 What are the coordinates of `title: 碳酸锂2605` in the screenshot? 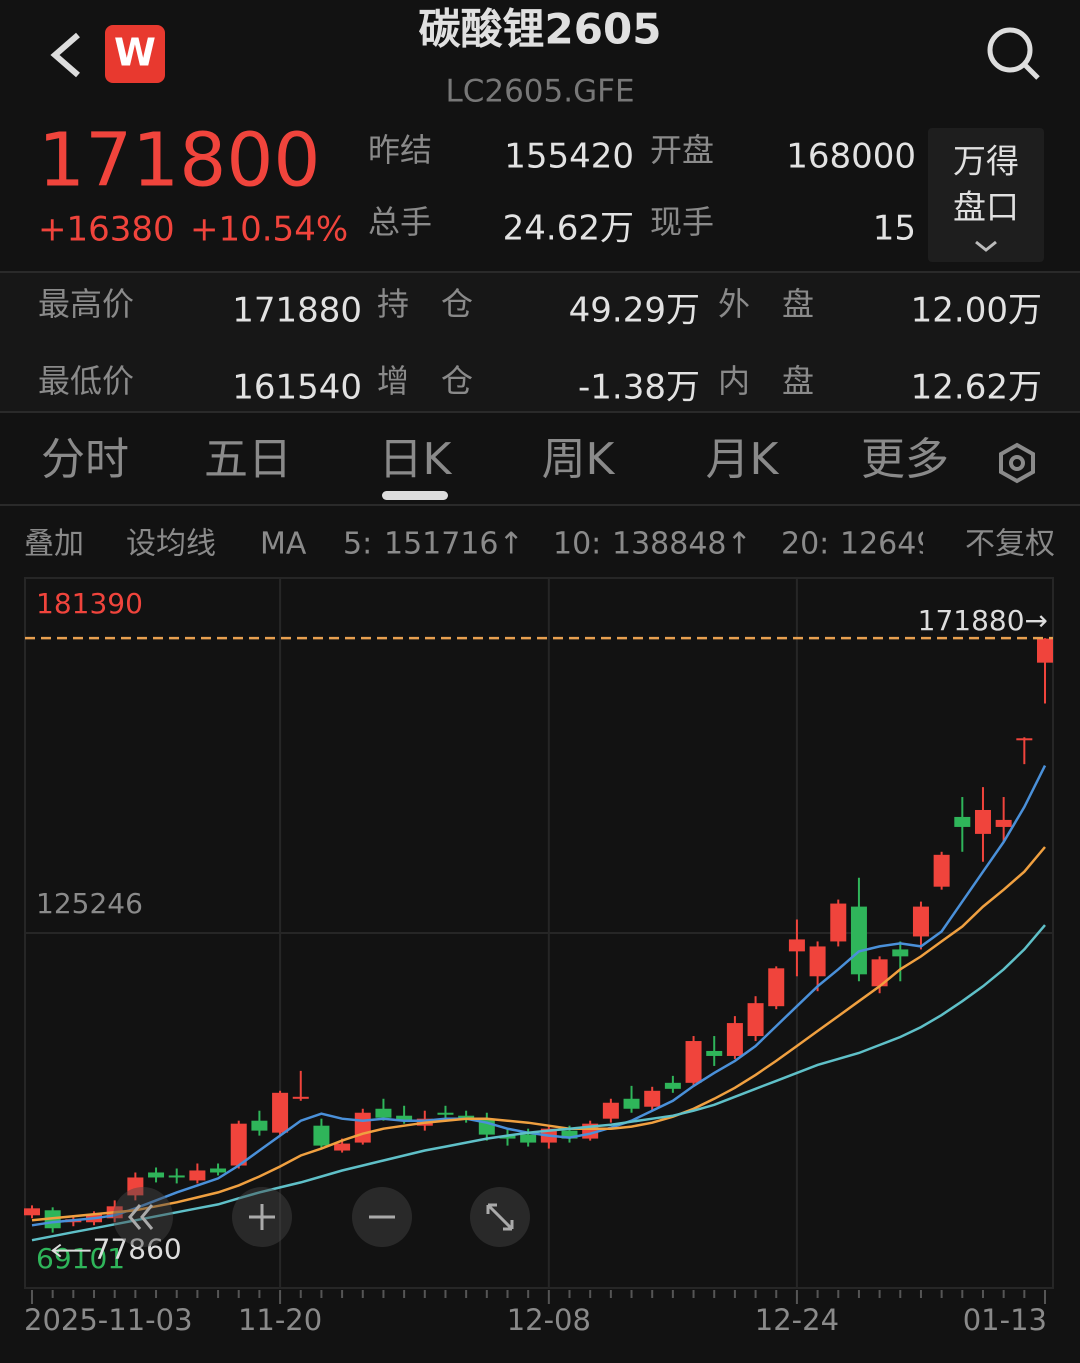 It's located at (540, 29).